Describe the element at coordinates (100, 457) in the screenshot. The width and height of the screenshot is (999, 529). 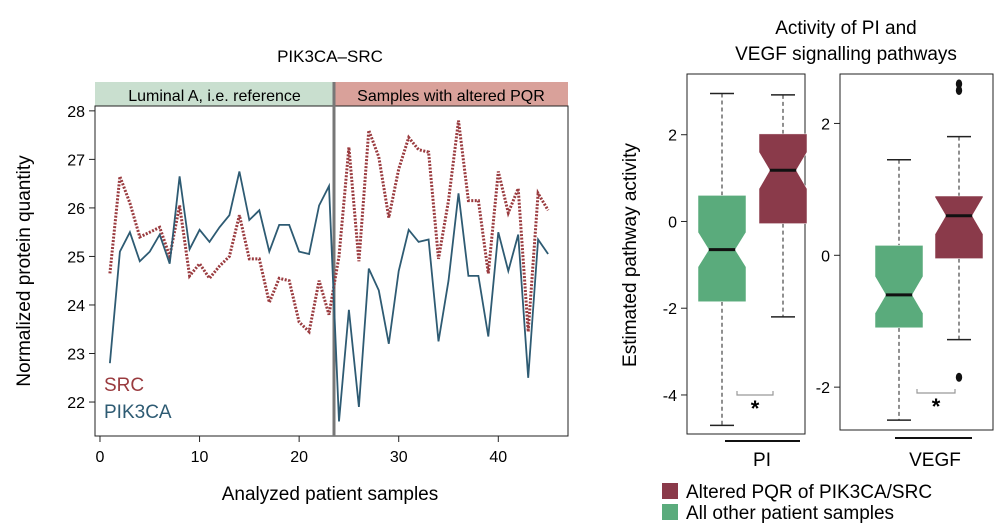
I see `x-tick-label: 0` at that location.